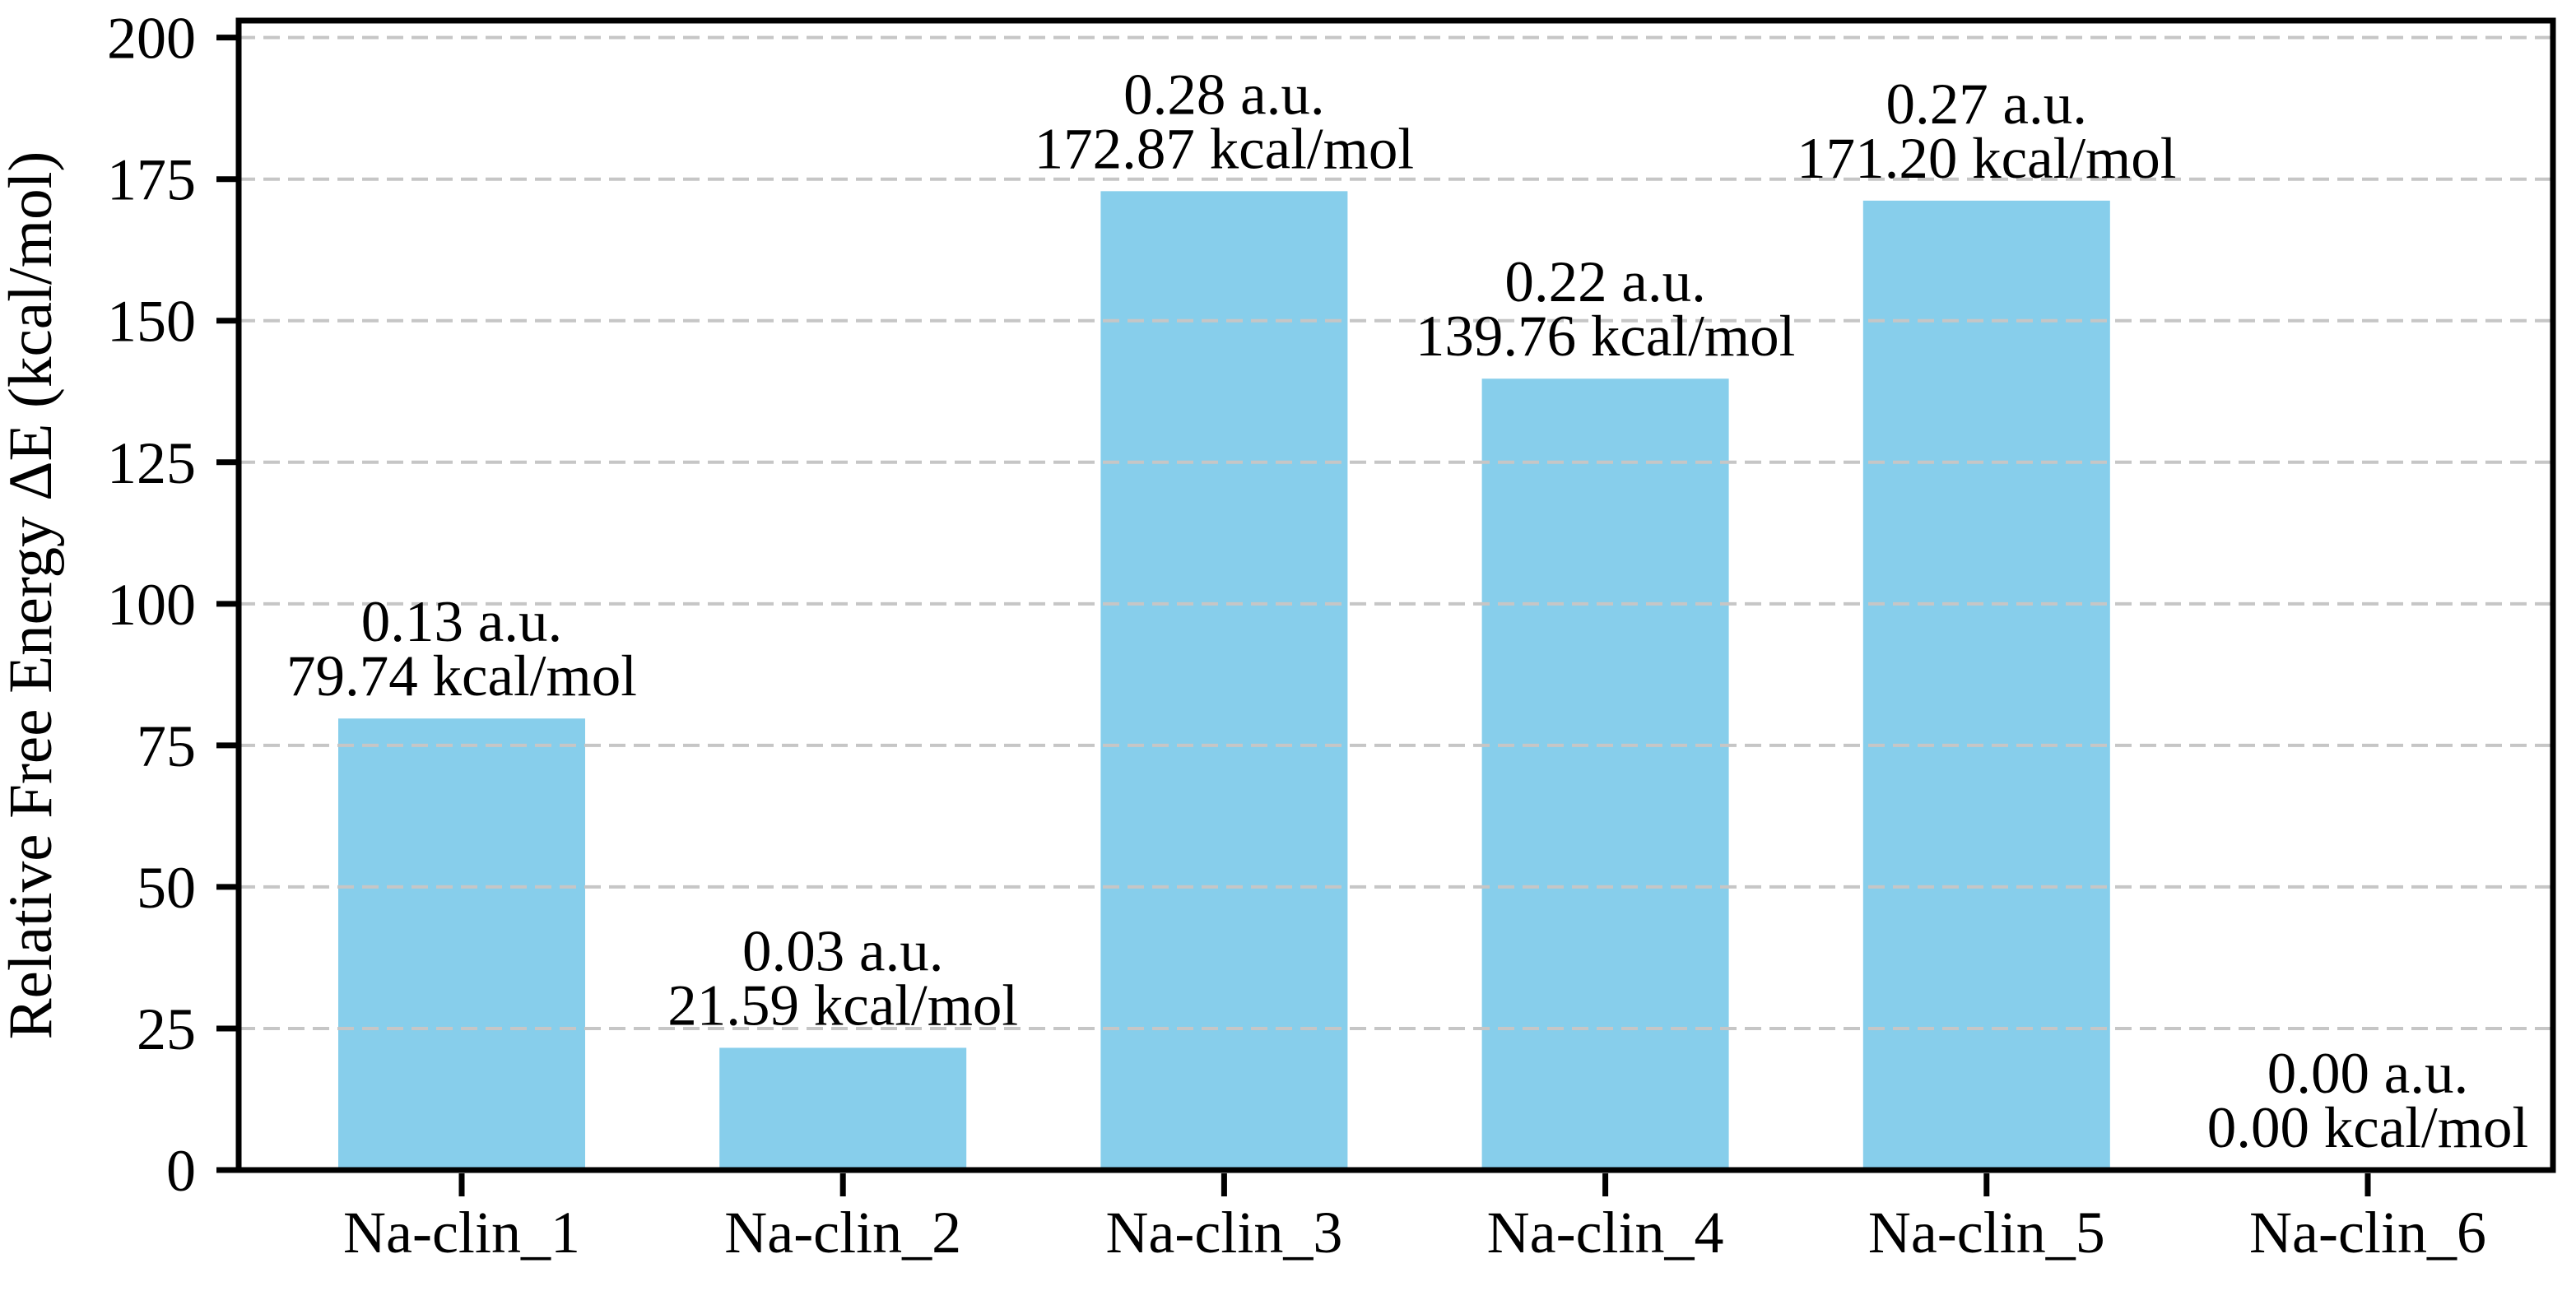 The height and width of the screenshot is (1291, 2576). I want to click on bar-annotation-kcal-Na-clin_2: 21.59 kcal/mol, so click(842, 1005).